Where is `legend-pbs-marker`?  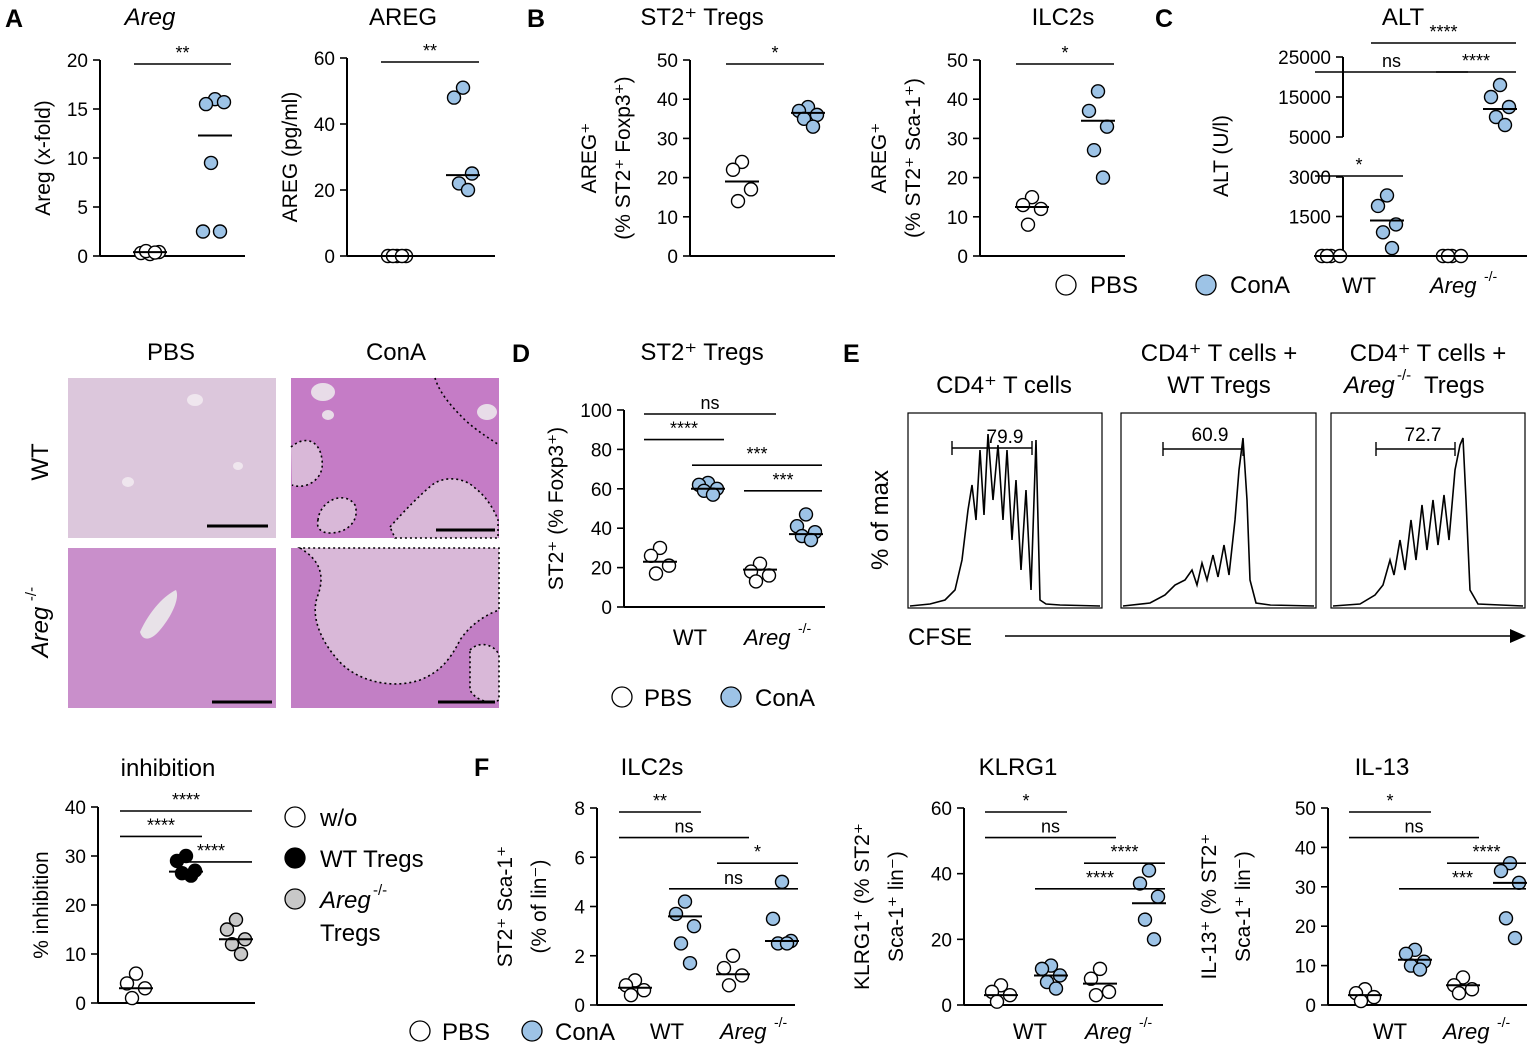
legend-pbs-marker is located at coordinates (622, 697).